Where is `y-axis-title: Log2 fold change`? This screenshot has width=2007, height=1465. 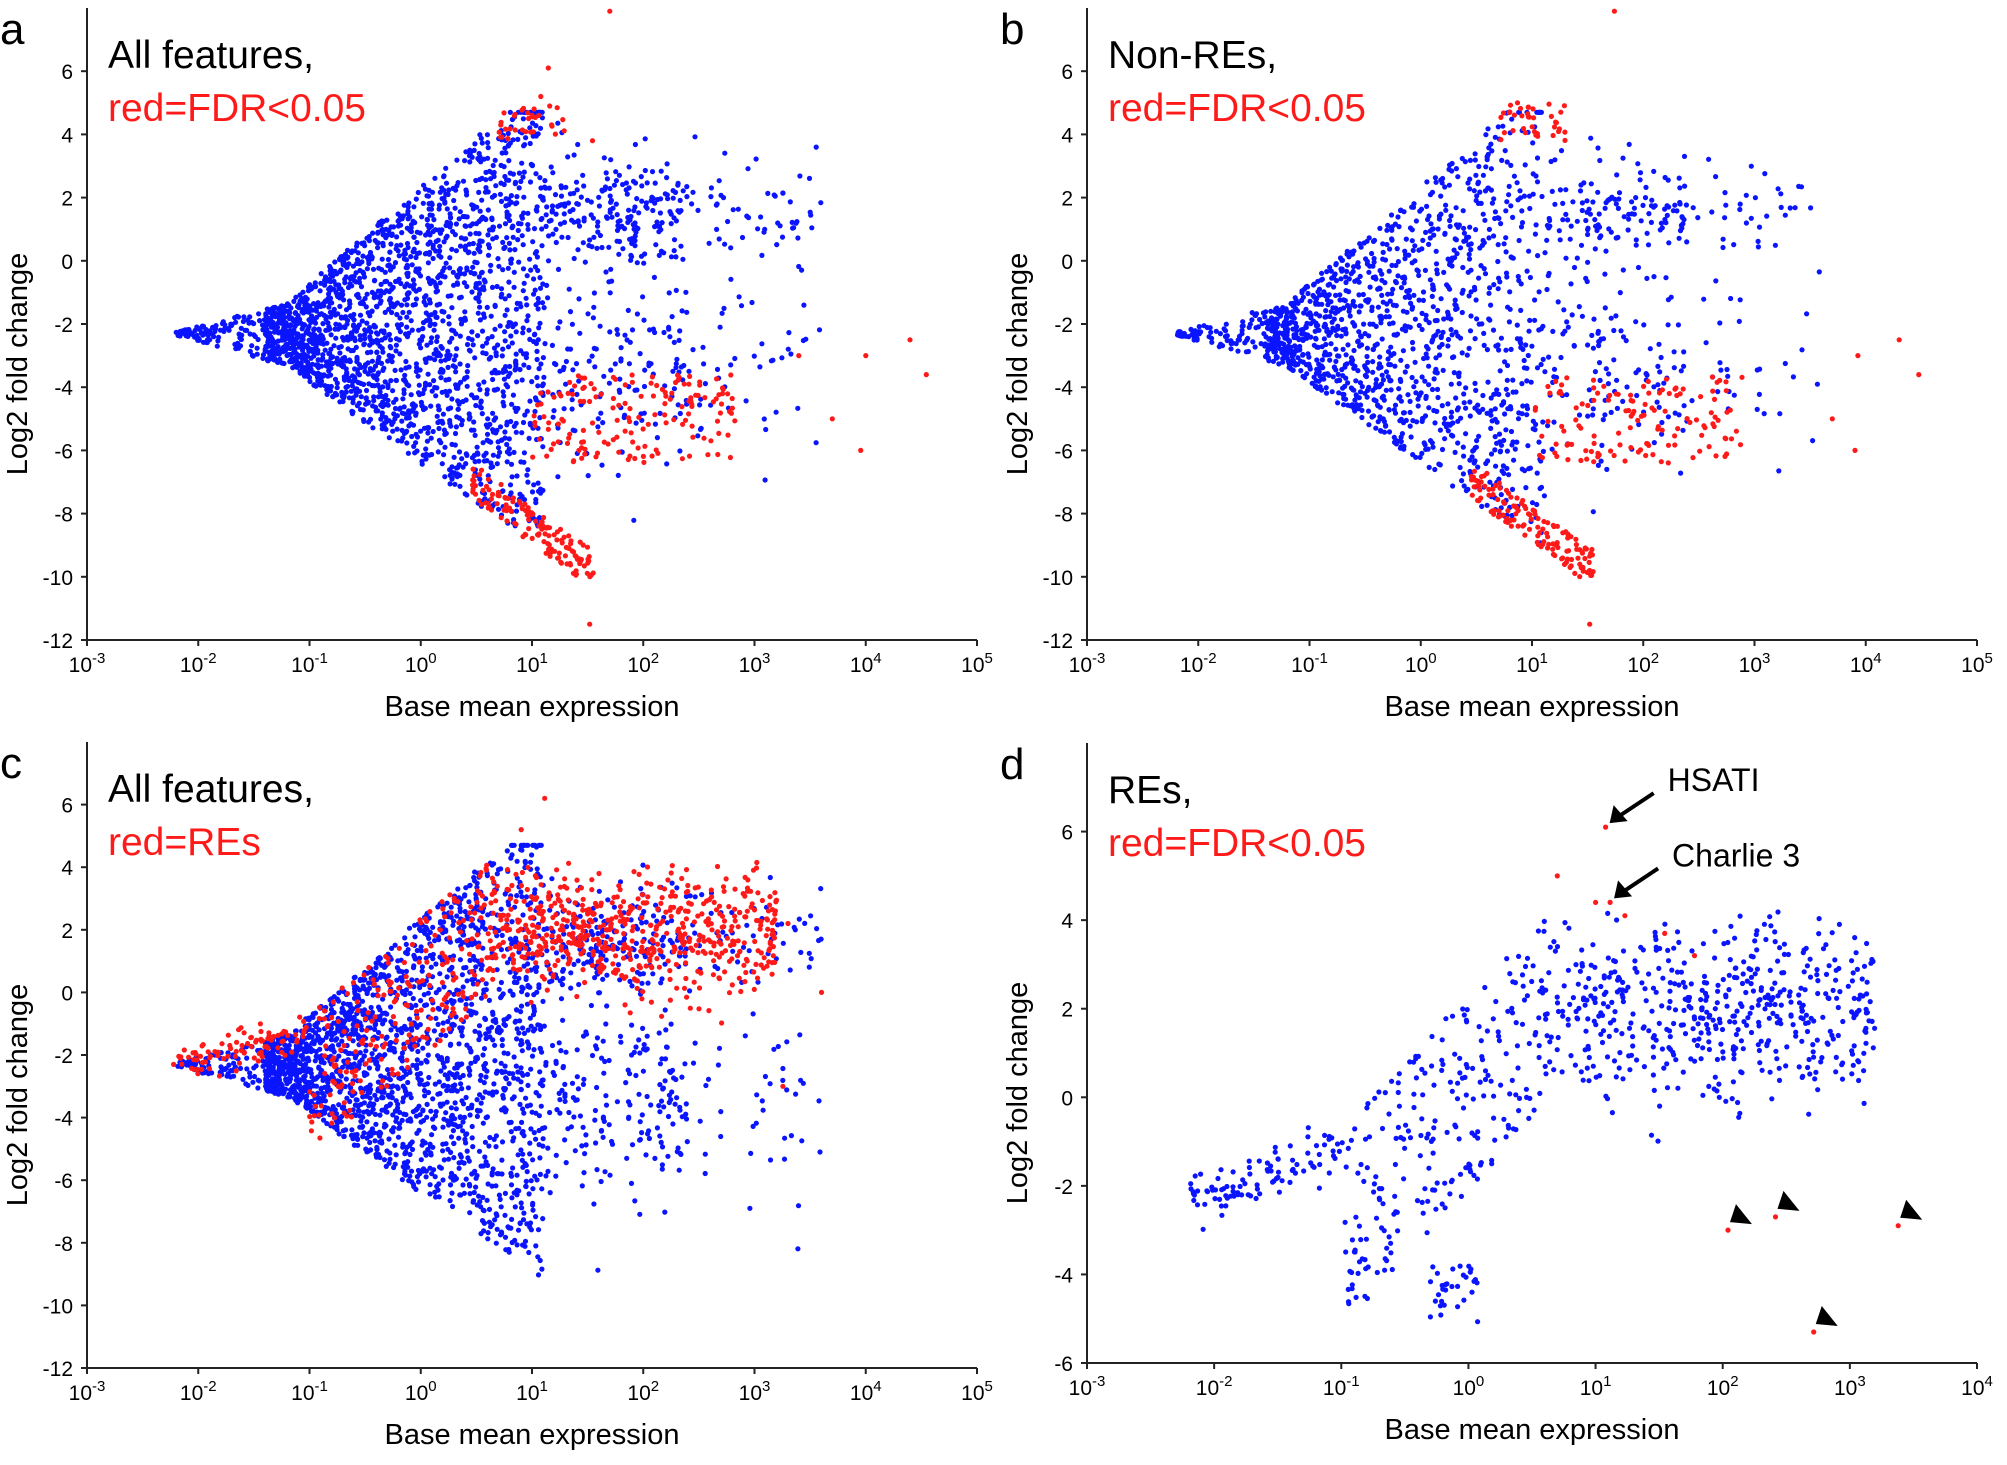 y-axis-title: Log2 fold change is located at coordinates (18, 364).